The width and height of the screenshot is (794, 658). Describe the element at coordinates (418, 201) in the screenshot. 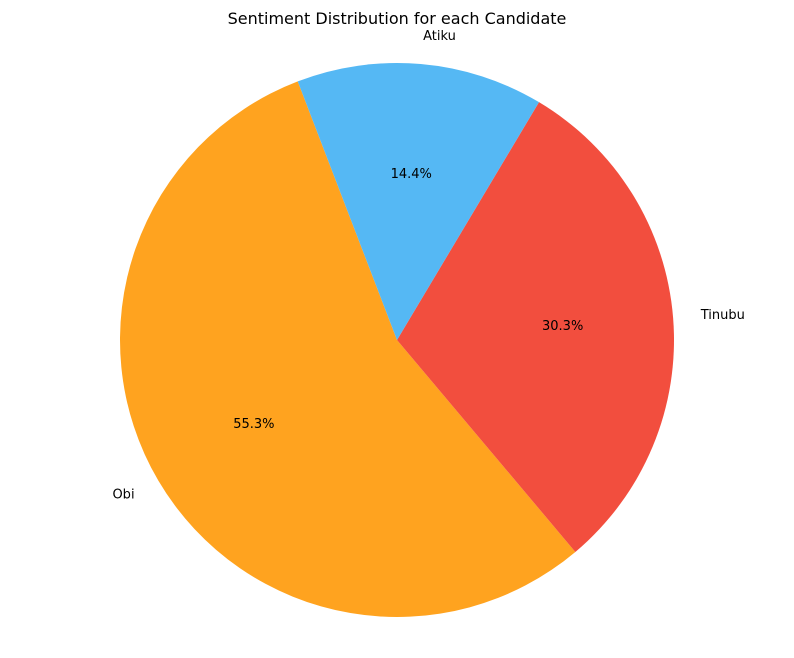

I see `pie-slice-atiku` at that location.